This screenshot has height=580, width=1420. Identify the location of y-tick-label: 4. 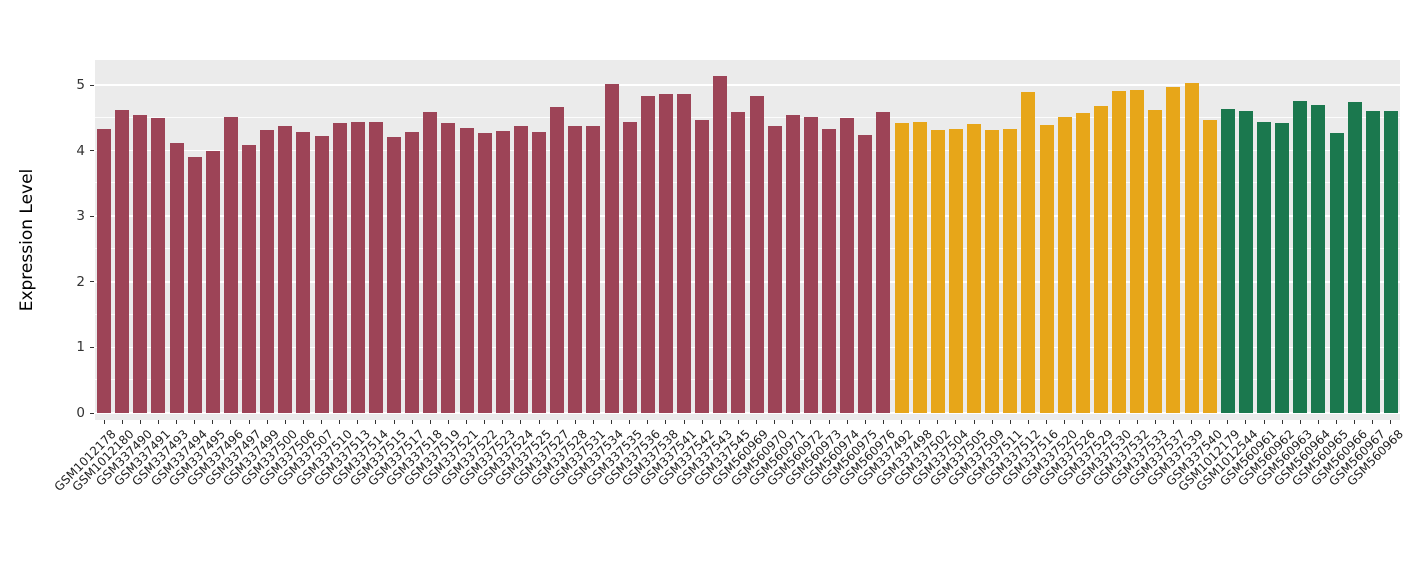
(80, 150).